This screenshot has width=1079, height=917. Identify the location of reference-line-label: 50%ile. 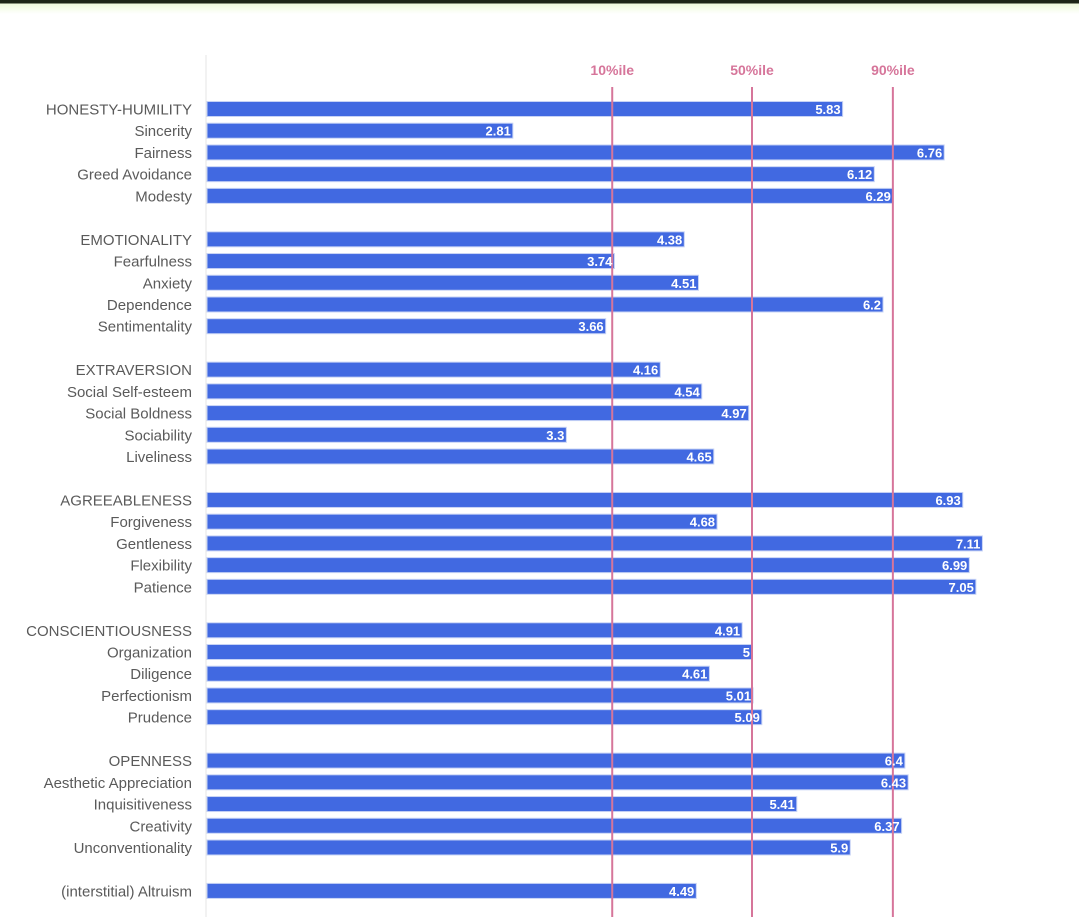
(752, 70).